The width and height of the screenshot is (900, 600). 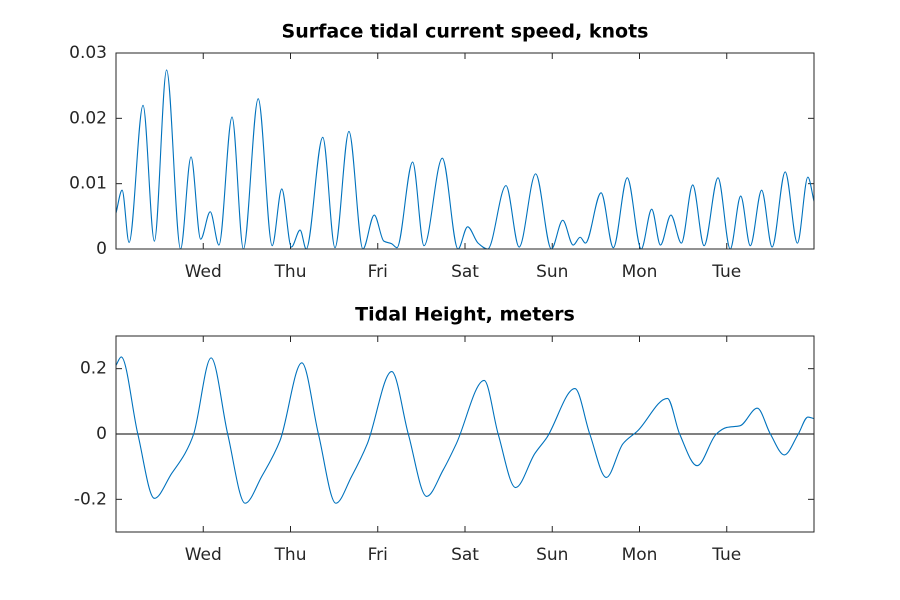 What do you see at coordinates (90, 499) in the screenshot?
I see `y-tick-label: -0.2` at bounding box center [90, 499].